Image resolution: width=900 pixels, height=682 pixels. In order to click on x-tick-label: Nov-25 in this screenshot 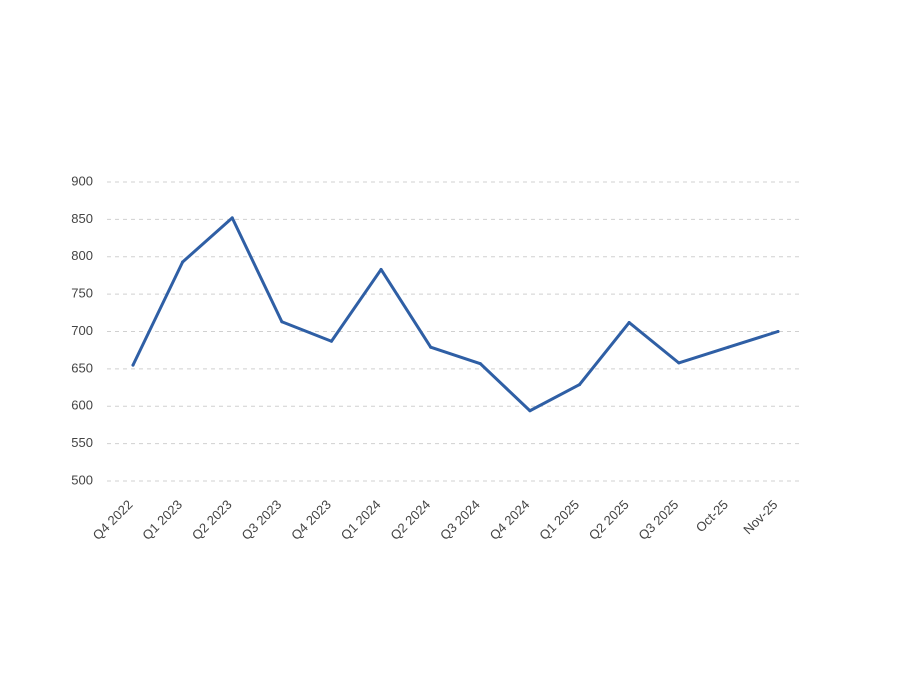, I will do `click(760, 517)`.